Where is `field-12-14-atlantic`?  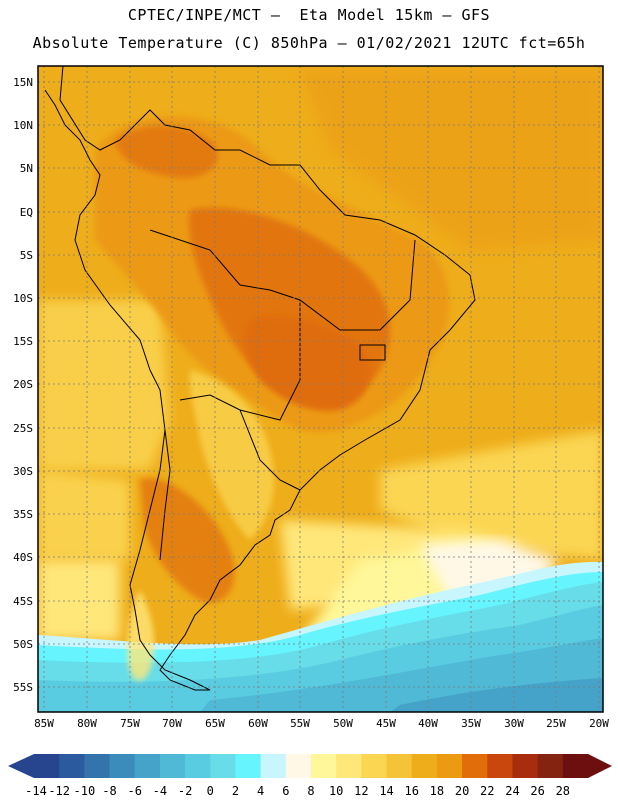 field-12-14-atlantic is located at coordinates (491, 495).